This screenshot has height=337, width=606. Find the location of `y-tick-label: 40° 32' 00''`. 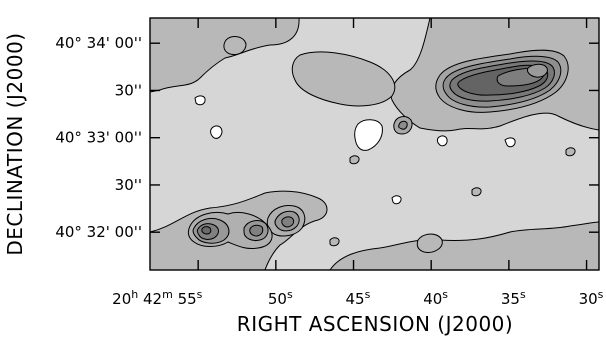

y-tick-label: 40° 32' 00'' is located at coordinates (98, 232).